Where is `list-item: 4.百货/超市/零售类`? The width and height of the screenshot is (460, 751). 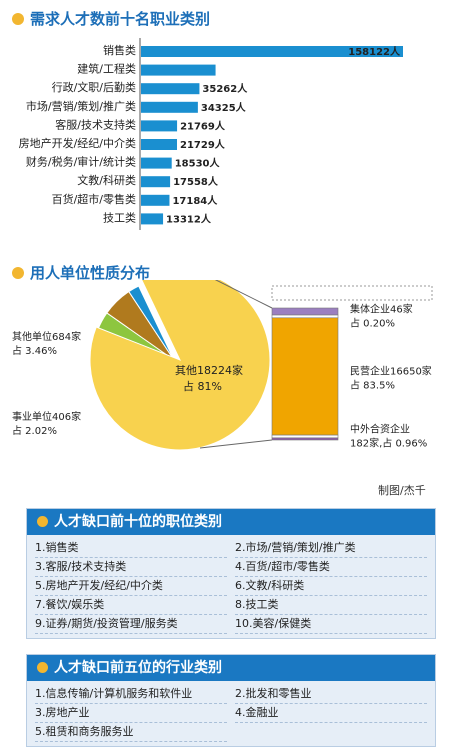
list-item: 4.百货/超市/零售类 is located at coordinates (331, 567).